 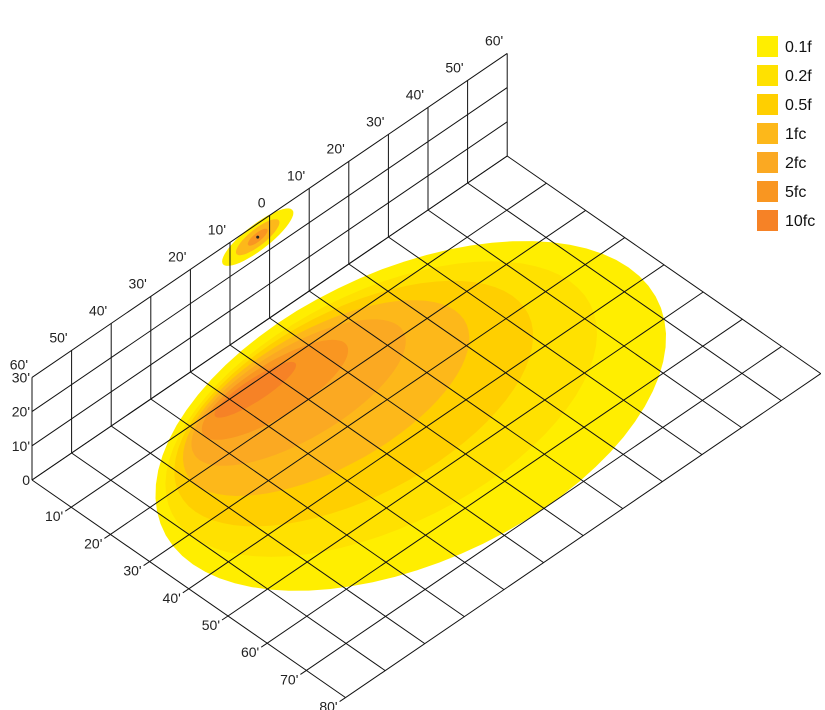 I want to click on height-tick-label: 10', so click(x=21, y=446).